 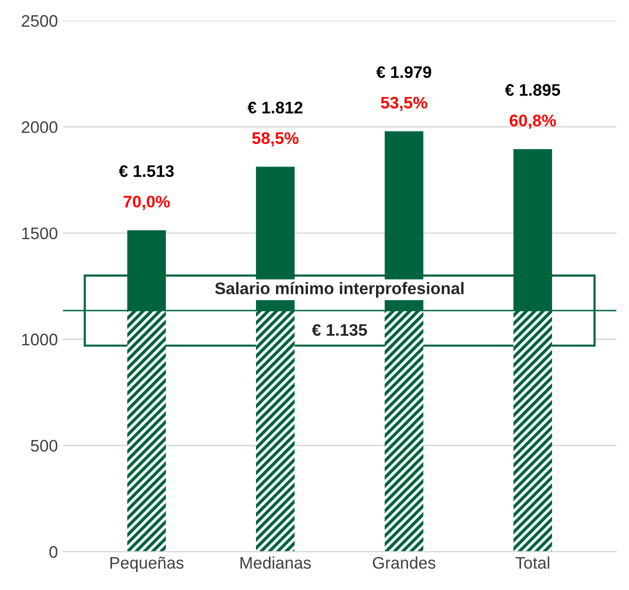 What do you see at coordinates (53, 552) in the screenshot?
I see `y-tick-label: 0` at bounding box center [53, 552].